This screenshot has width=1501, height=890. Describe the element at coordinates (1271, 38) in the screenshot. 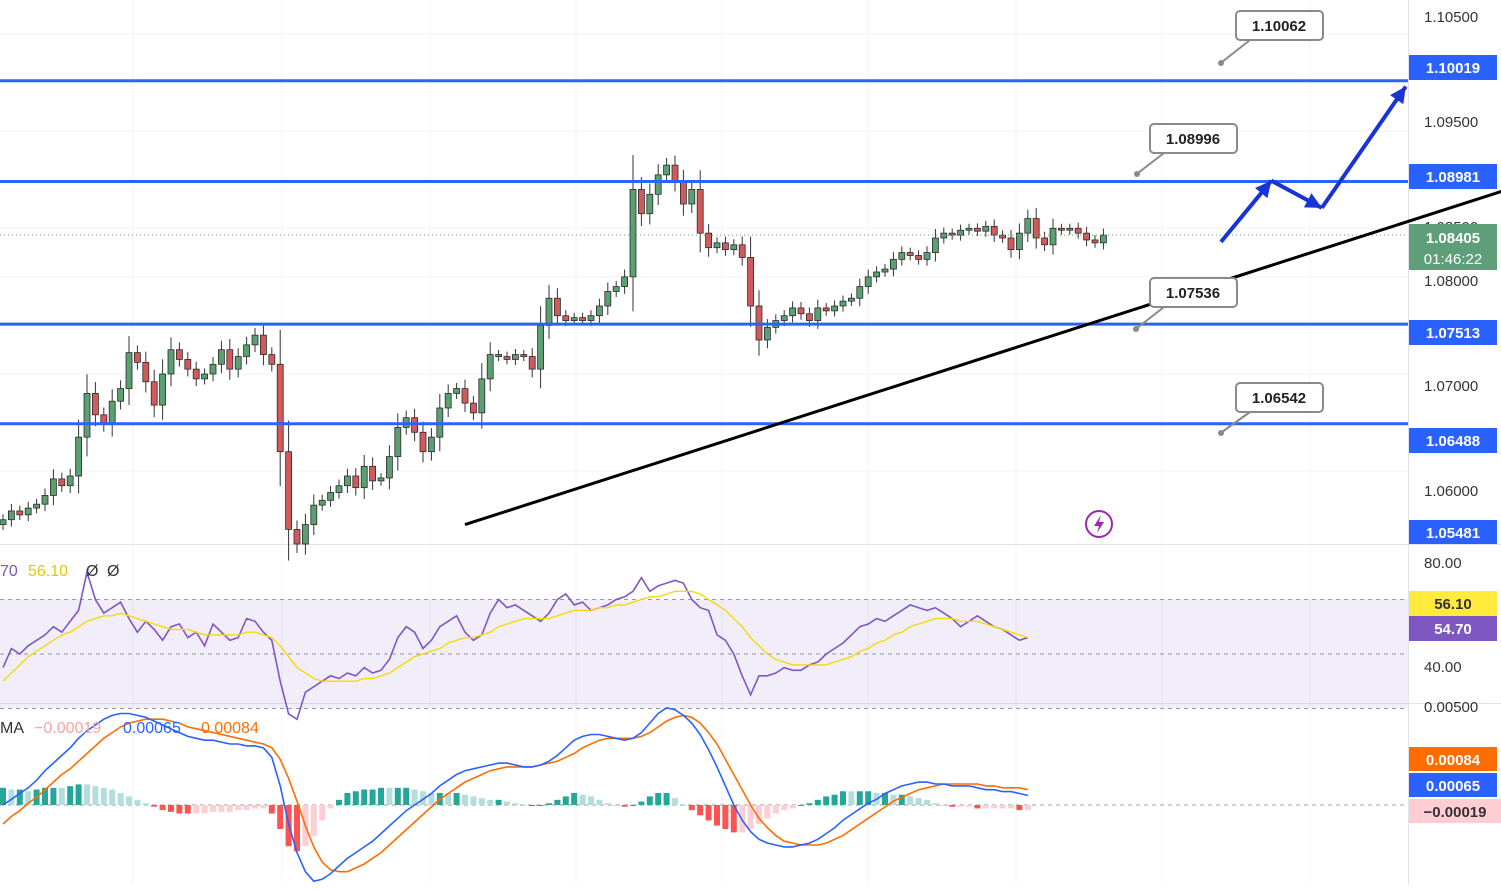

I see `callout: 1.10062` at that location.